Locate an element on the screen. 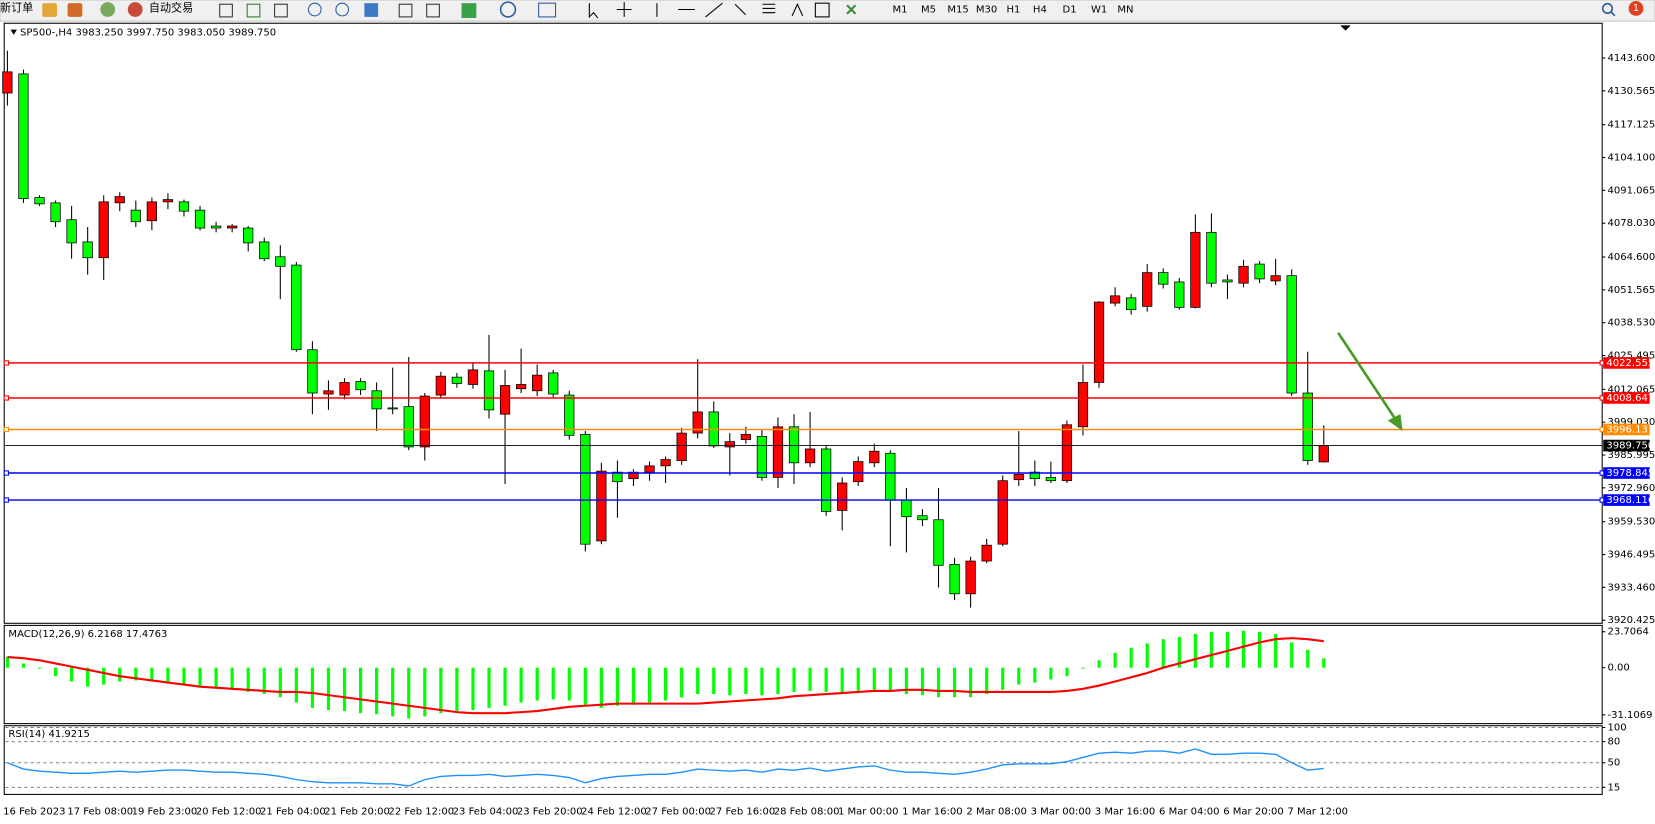 The height and width of the screenshot is (824, 1655). x-tick-label: 6 Mar 20:00 is located at coordinates (1253, 811).